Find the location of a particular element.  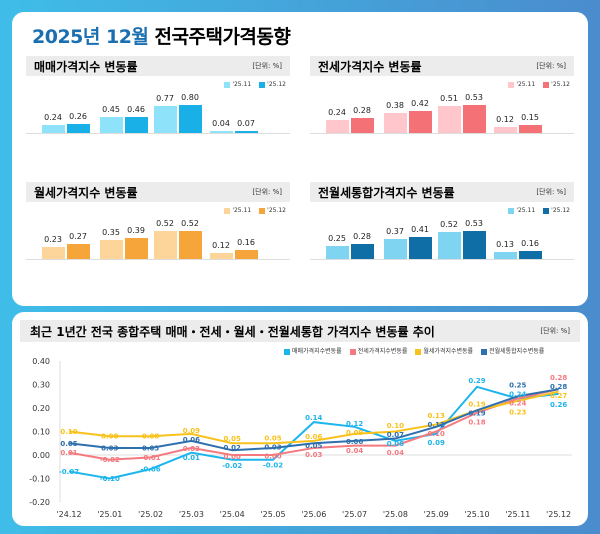

bar-value: 0.27 is located at coordinates (78, 237).